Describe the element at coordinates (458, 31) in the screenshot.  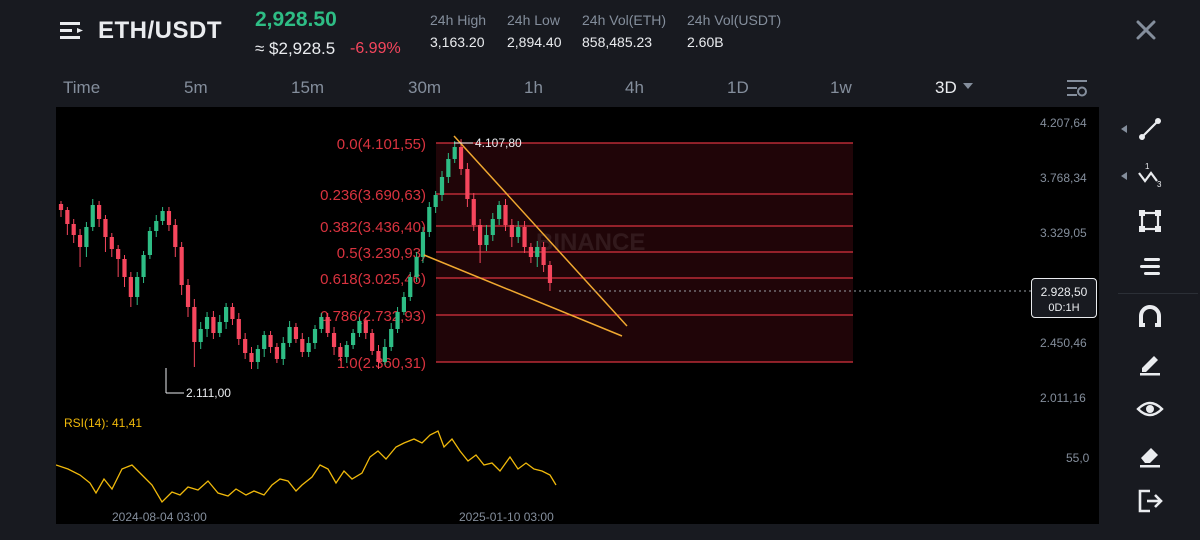
I see `stat-24h-high: 24h High 3,163.20` at that location.